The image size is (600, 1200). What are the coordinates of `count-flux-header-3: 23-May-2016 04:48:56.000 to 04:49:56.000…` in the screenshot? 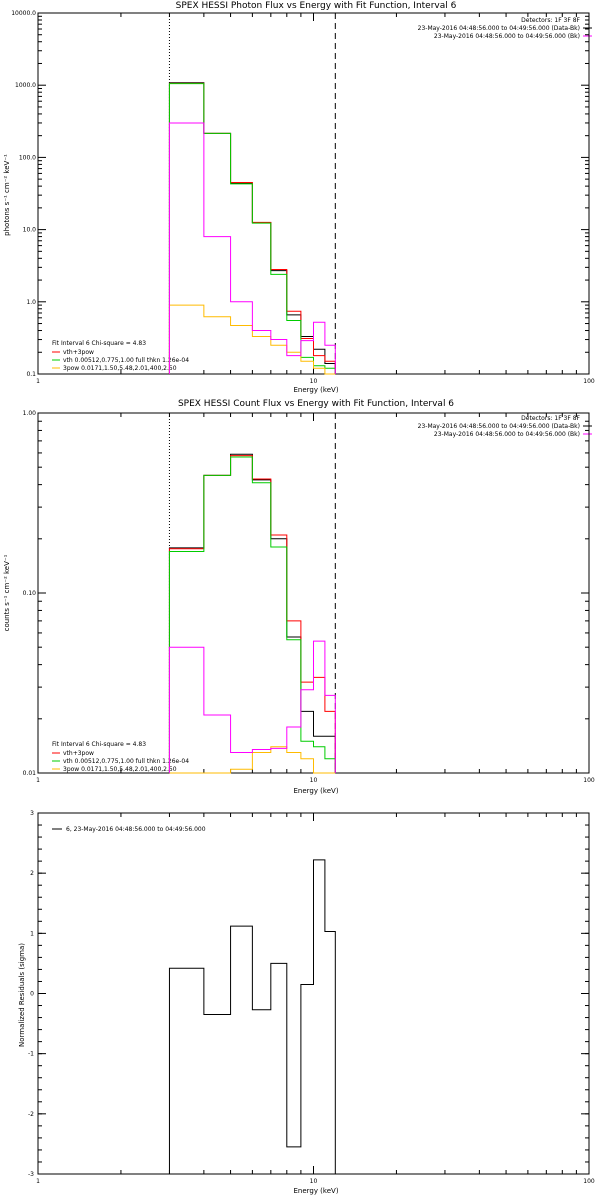 It's located at (507, 434).